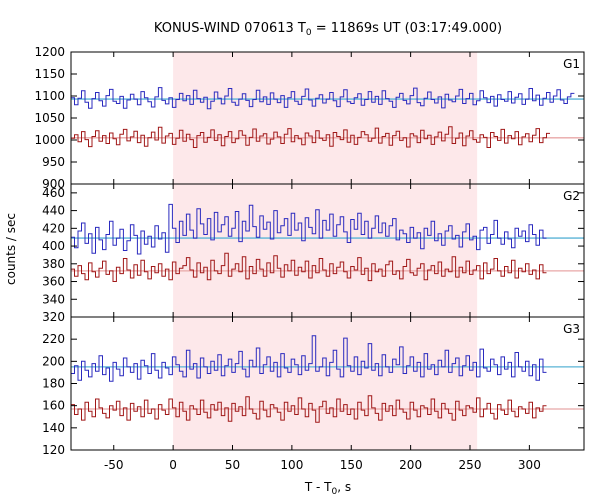 Image resolution: width=600 pixels, height=500 pixels. Describe the element at coordinates (53, 317) in the screenshot. I see `y-tick-label-G2: 320` at that location.